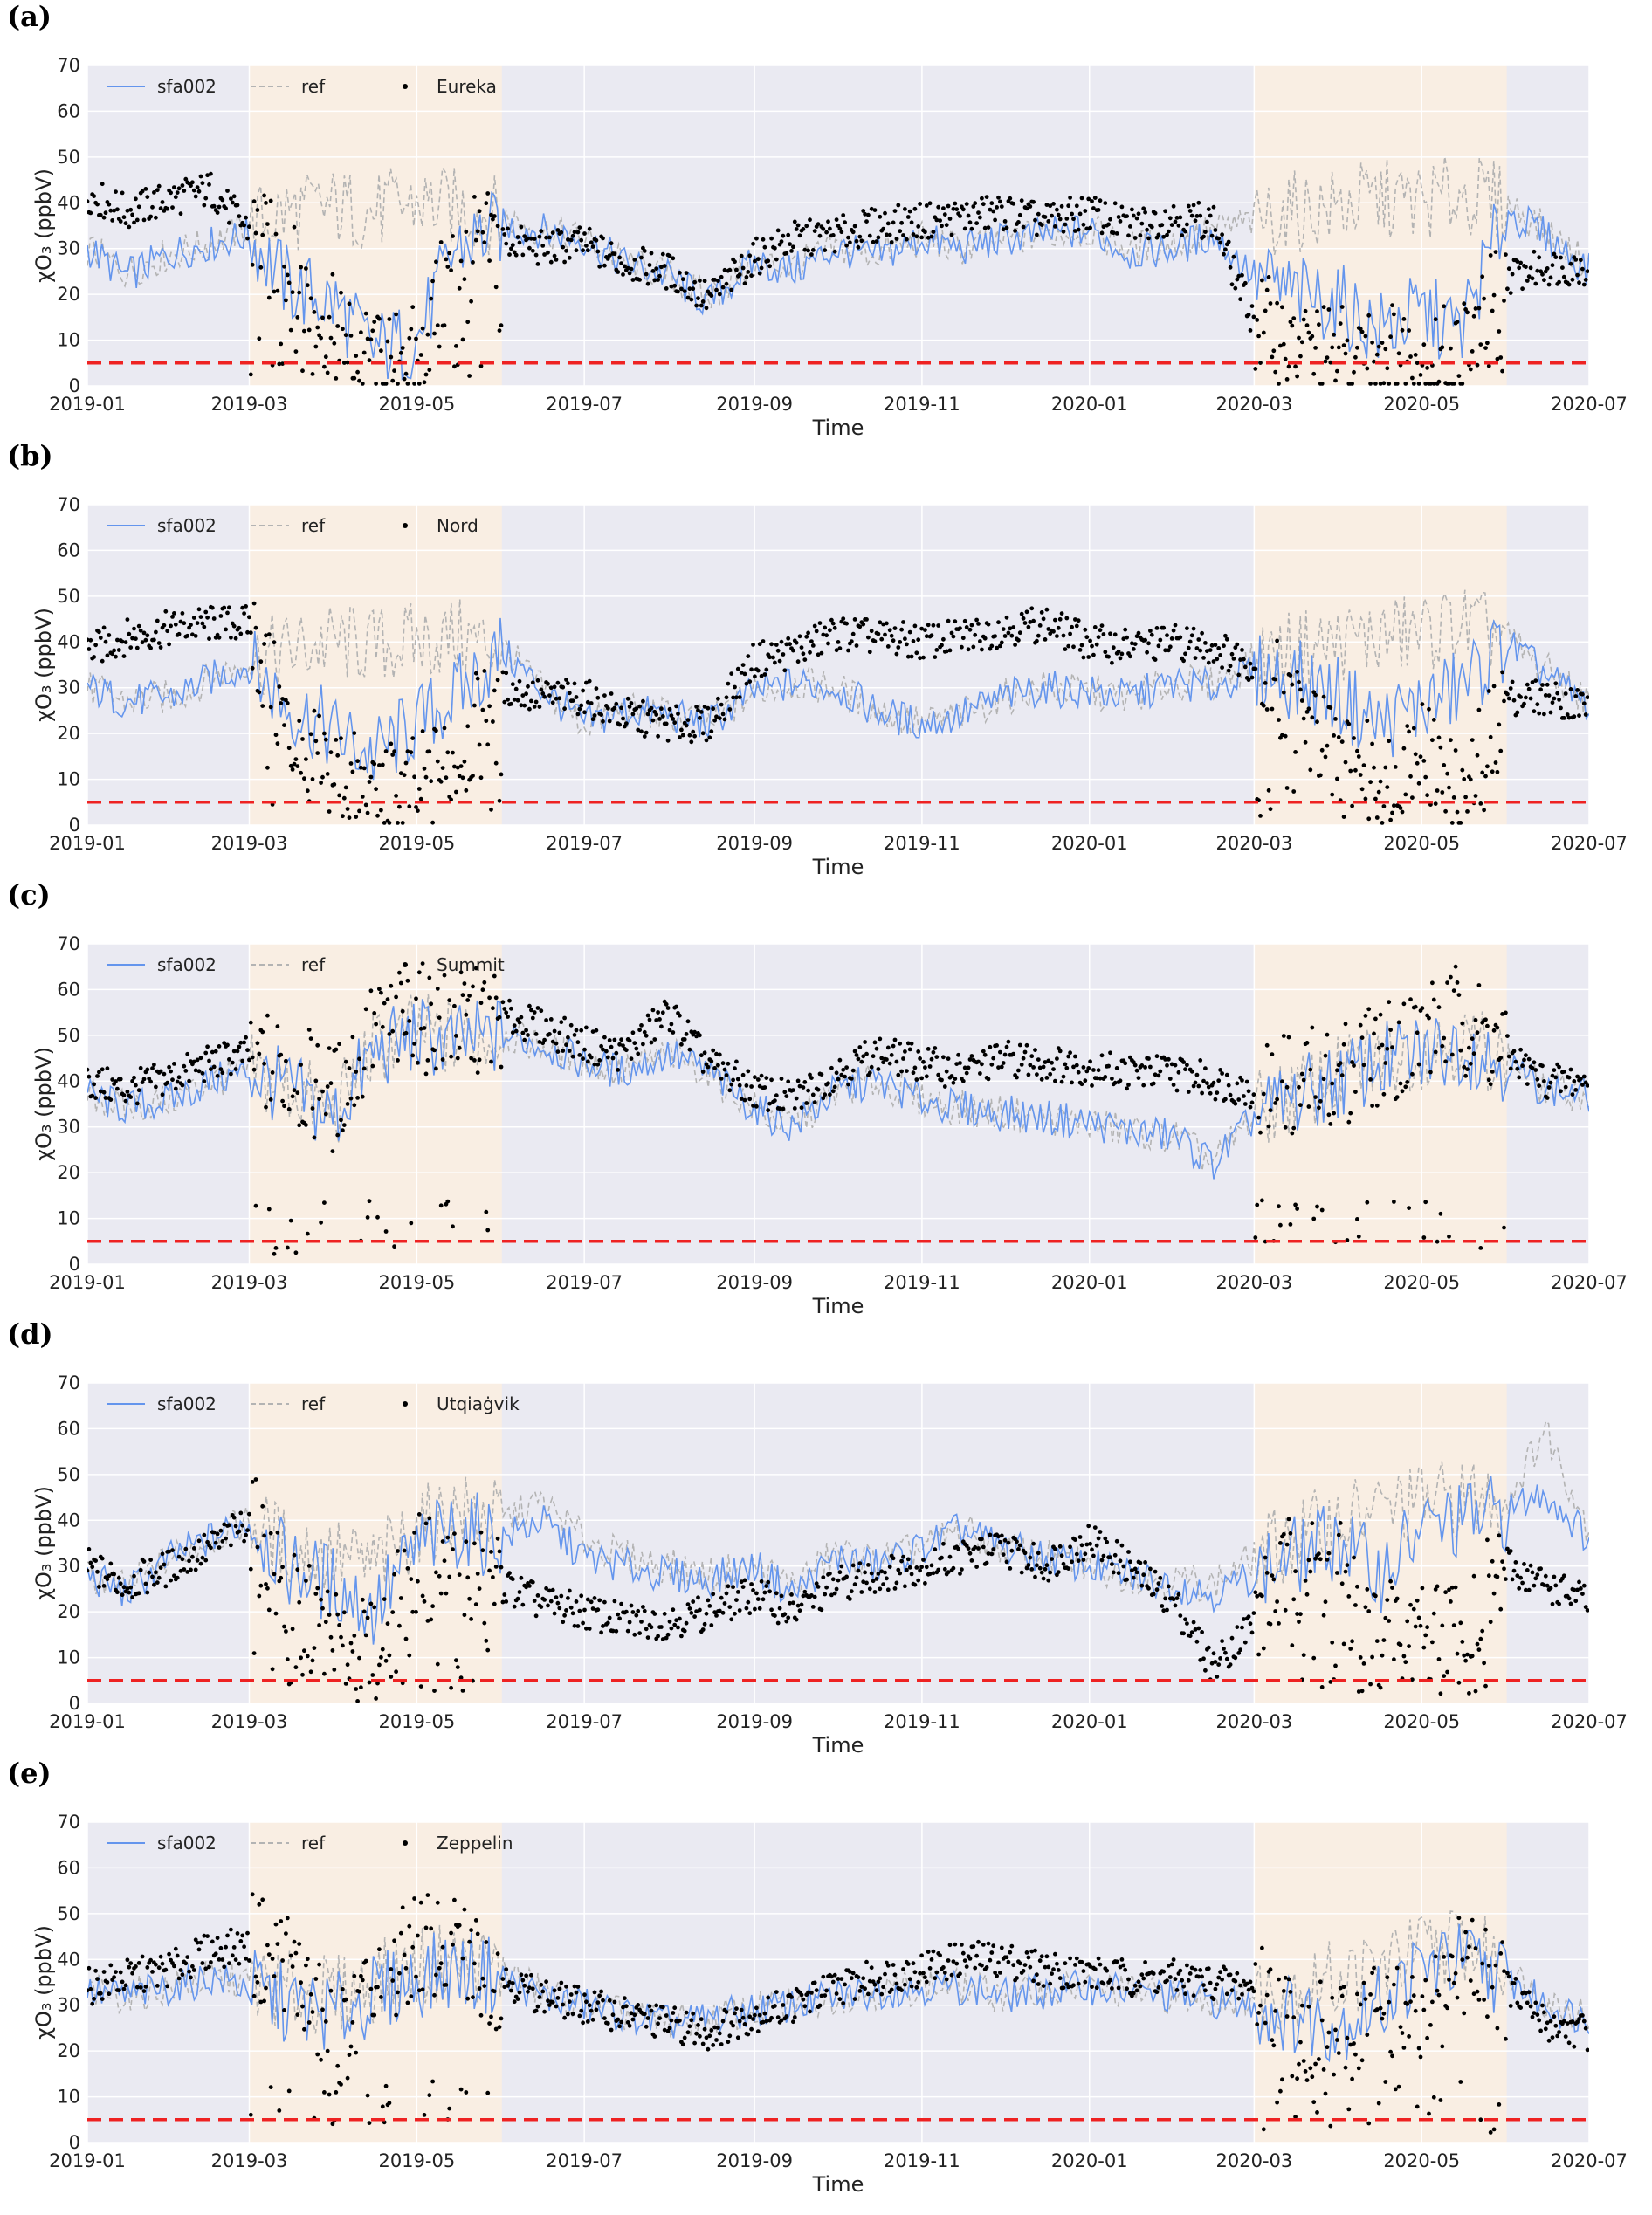 This screenshot has width=1652, height=2215. I want to click on series-utqiaġvik, so click(838, 1590).